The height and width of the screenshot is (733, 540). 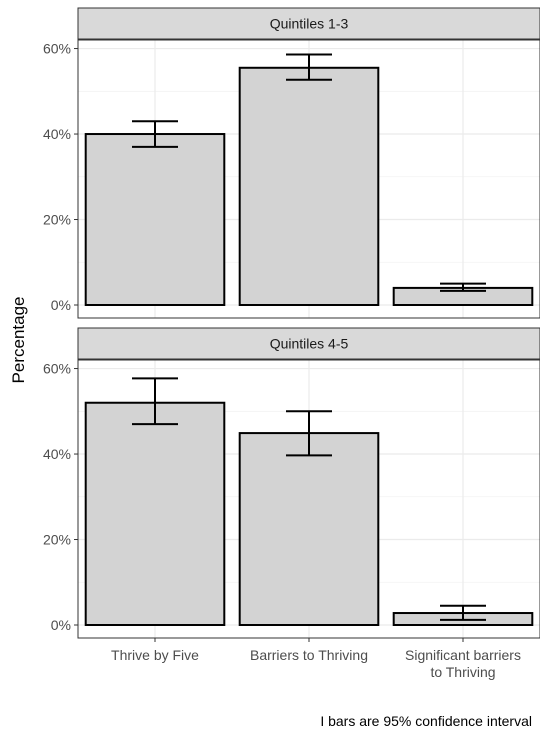 What do you see at coordinates (463, 663) in the screenshot?
I see `x-tick-label: Significant barriers to Thriving` at bounding box center [463, 663].